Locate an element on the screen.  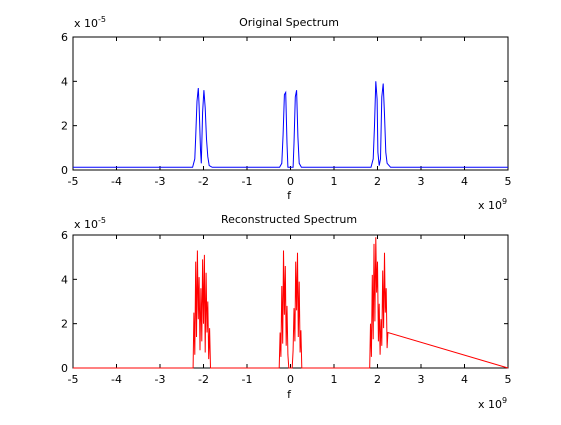
chart-title: Original Spectrum is located at coordinates (289, 22).